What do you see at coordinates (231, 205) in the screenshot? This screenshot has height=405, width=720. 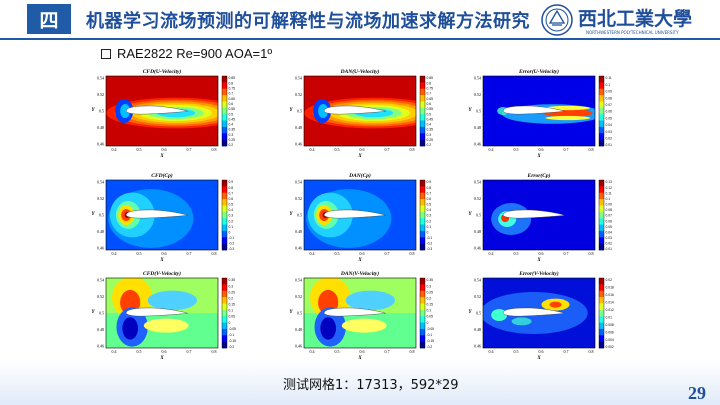 I see `colorbar-tick-label: 0.5` at bounding box center [231, 205].